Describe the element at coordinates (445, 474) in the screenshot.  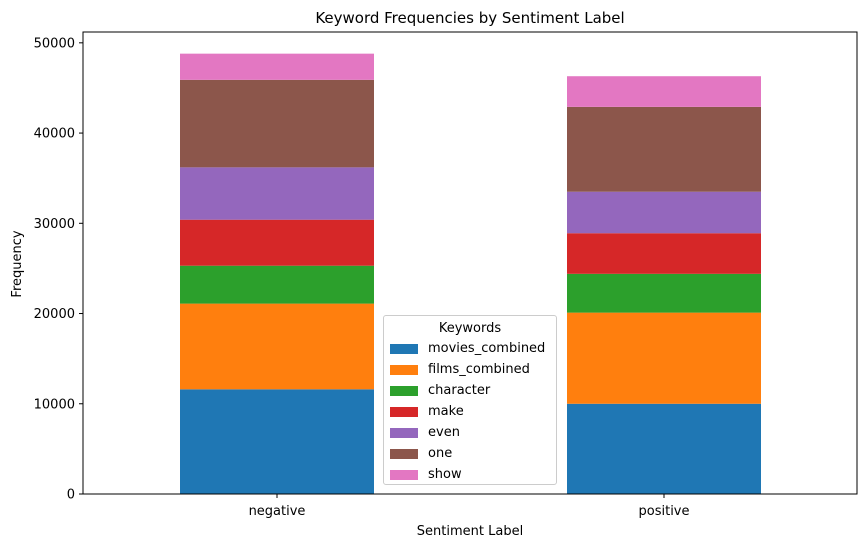
I see `legend-label: show` at that location.